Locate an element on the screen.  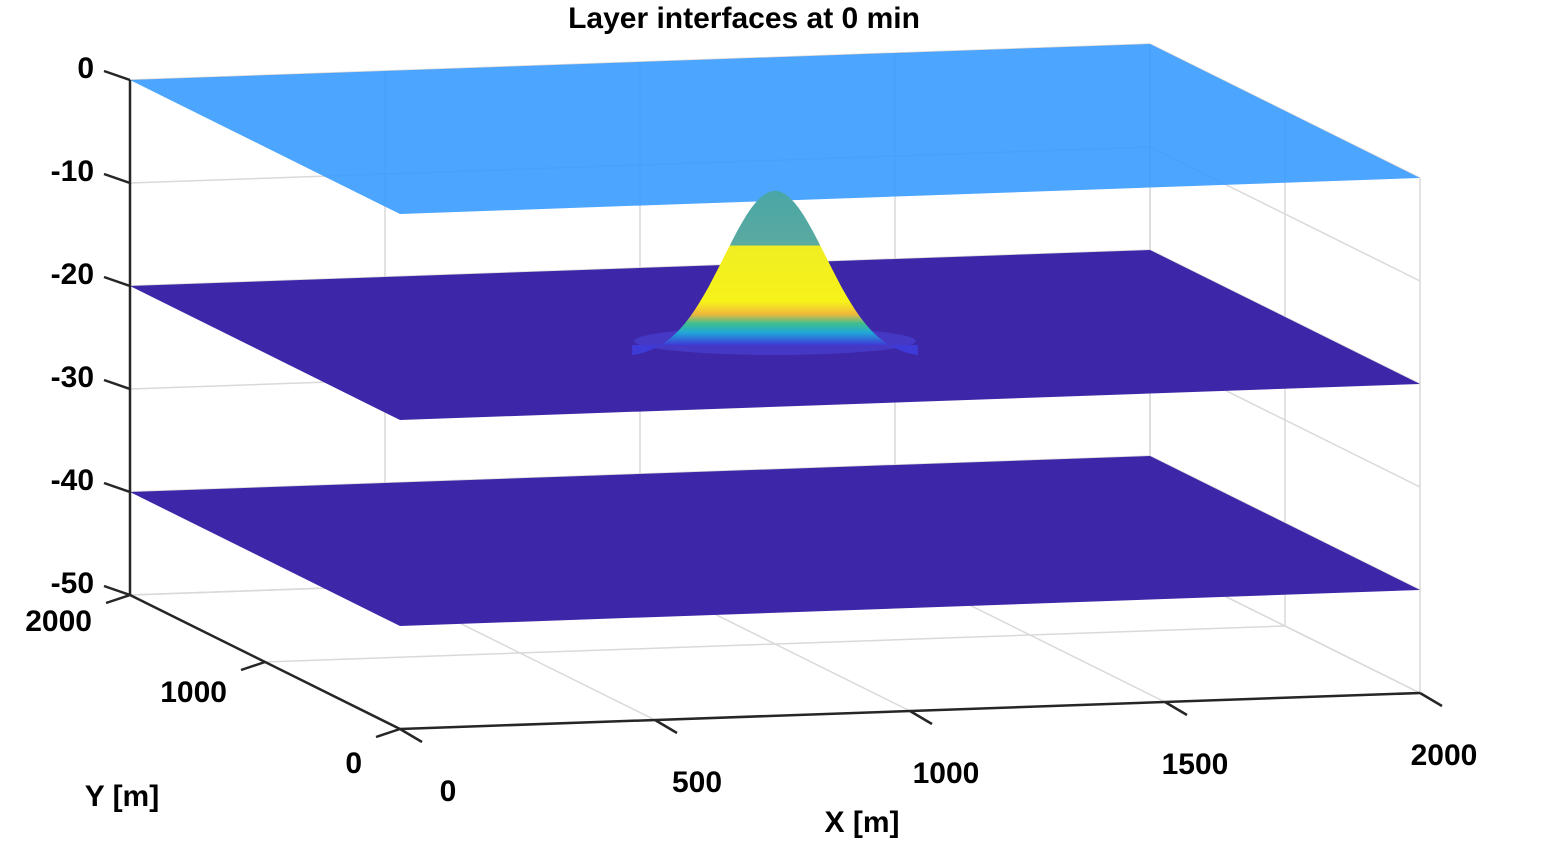
x-axis-label: X [m] is located at coordinates (862, 822).